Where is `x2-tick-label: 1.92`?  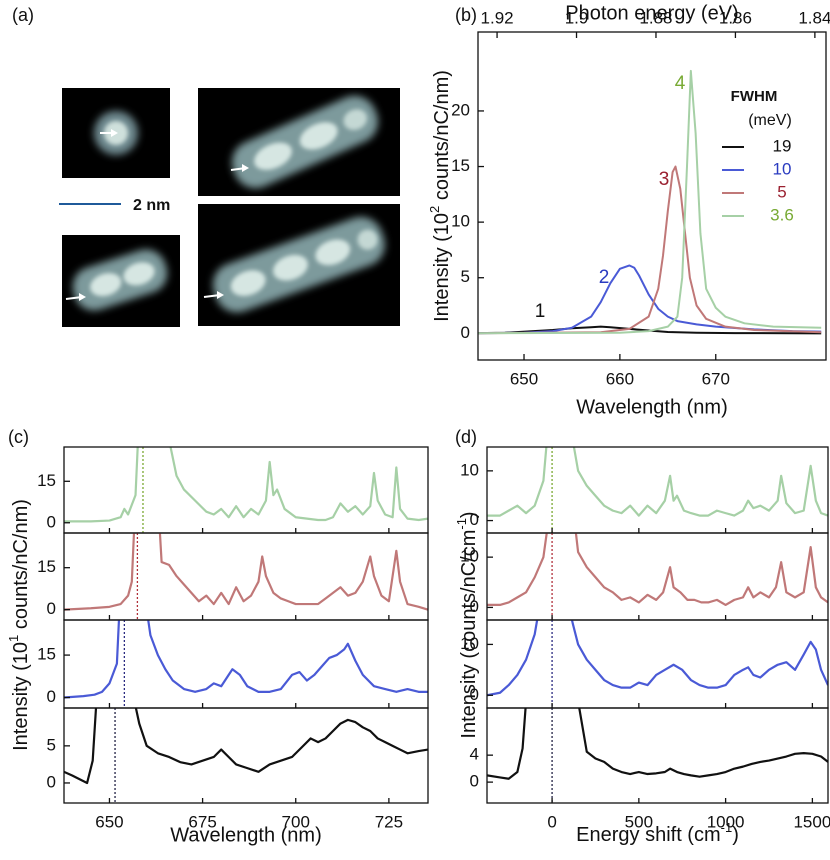 x2-tick-label: 1.92 is located at coordinates (497, 17).